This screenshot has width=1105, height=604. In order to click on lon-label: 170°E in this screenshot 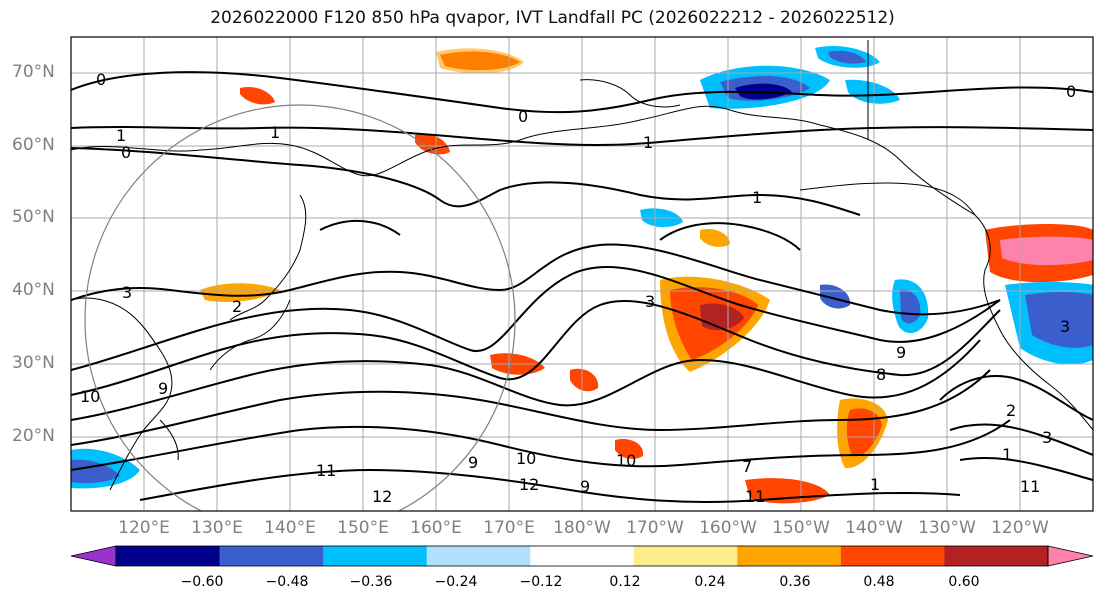, I will do `click(509, 528)`.